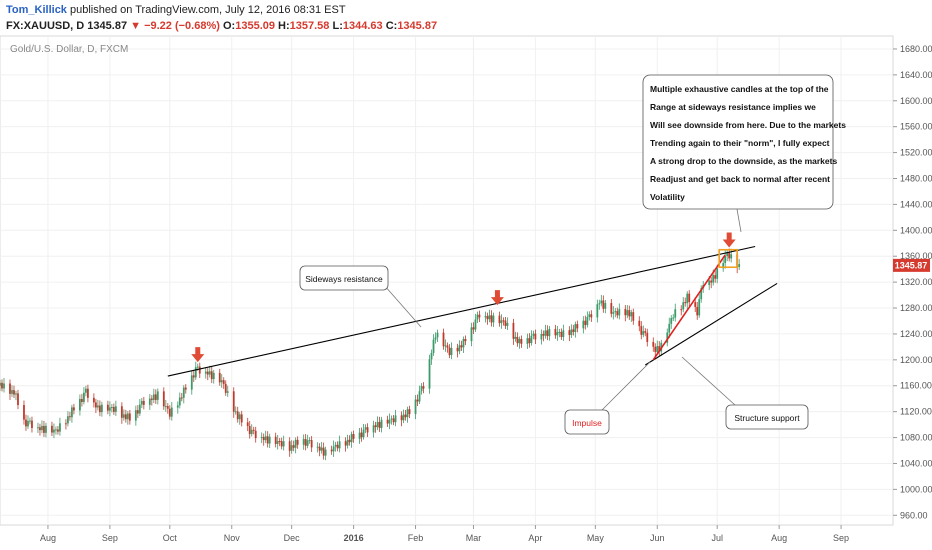 The image size is (932, 550). Describe the element at coordinates (916, 49) in the screenshot. I see `y-tick-label: 1680.00` at that location.